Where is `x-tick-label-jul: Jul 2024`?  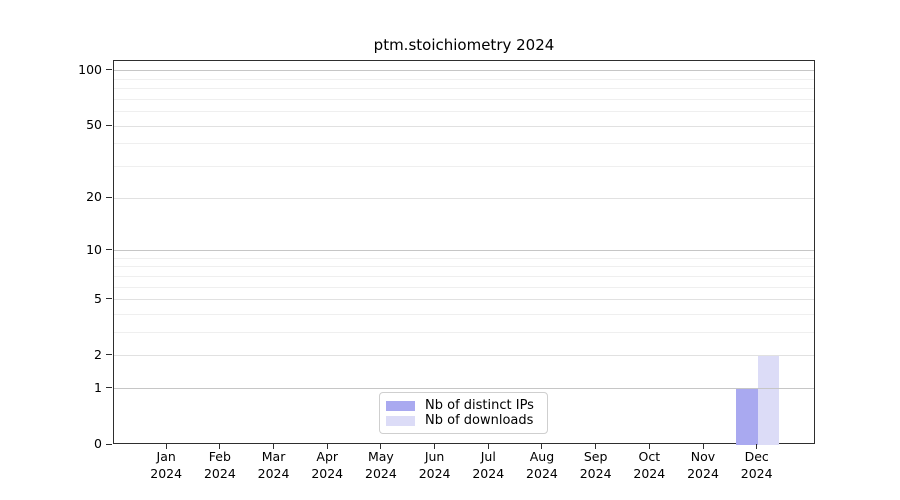
x-tick-label-jul: Jul 2024 is located at coordinates (488, 465).